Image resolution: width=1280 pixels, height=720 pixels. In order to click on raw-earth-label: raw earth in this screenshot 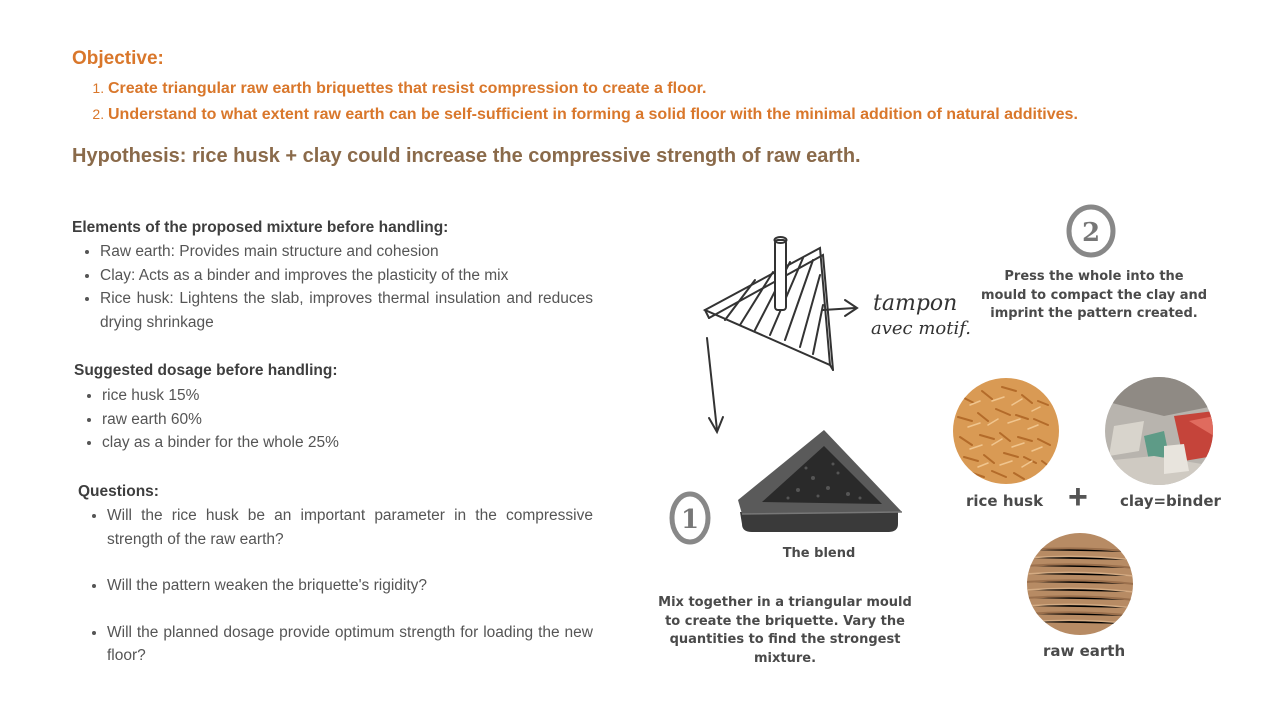, I will do `click(1084, 651)`.